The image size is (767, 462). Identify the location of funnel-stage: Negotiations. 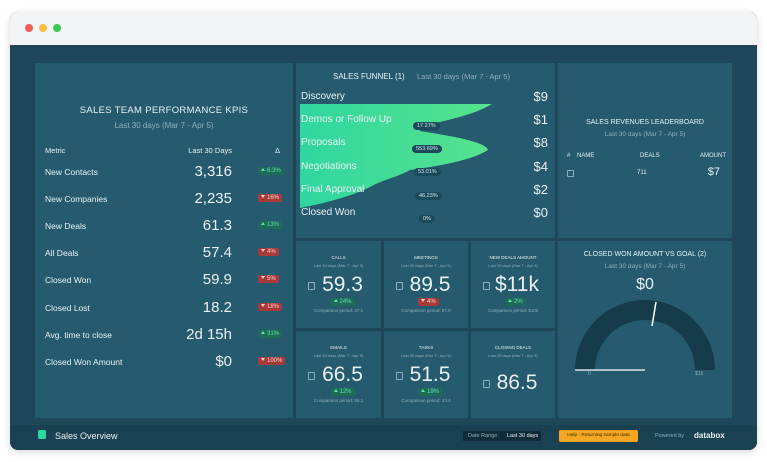
(329, 166).